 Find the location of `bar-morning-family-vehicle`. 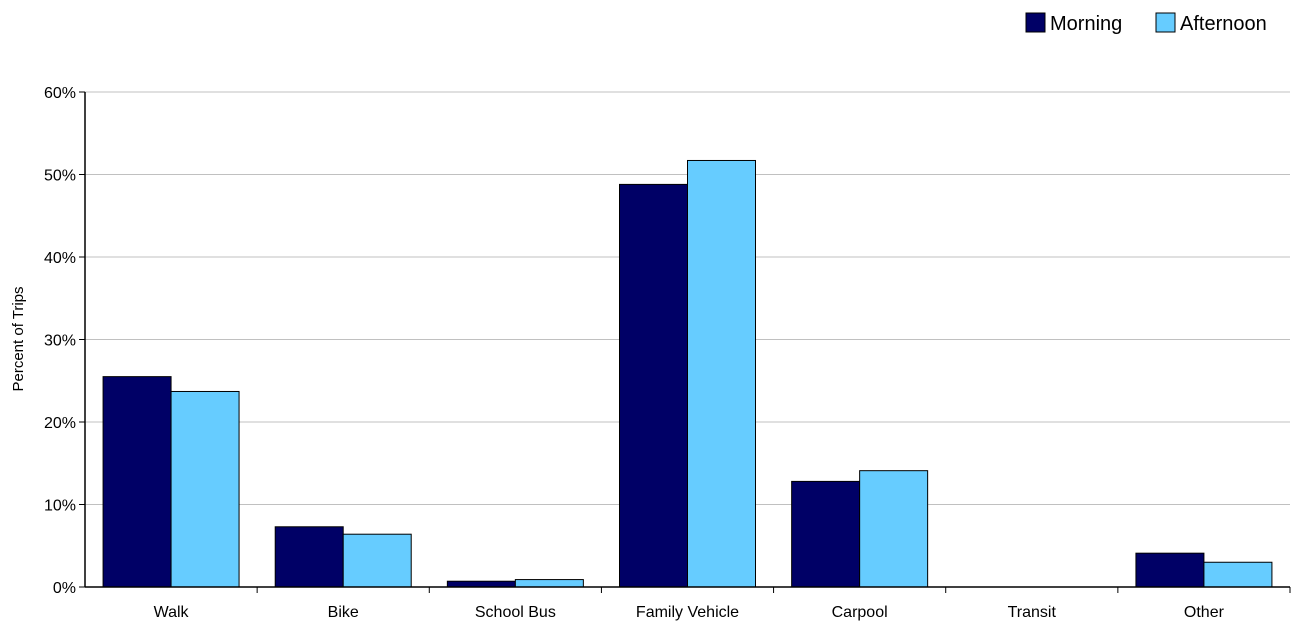

bar-morning-family-vehicle is located at coordinates (653, 385).